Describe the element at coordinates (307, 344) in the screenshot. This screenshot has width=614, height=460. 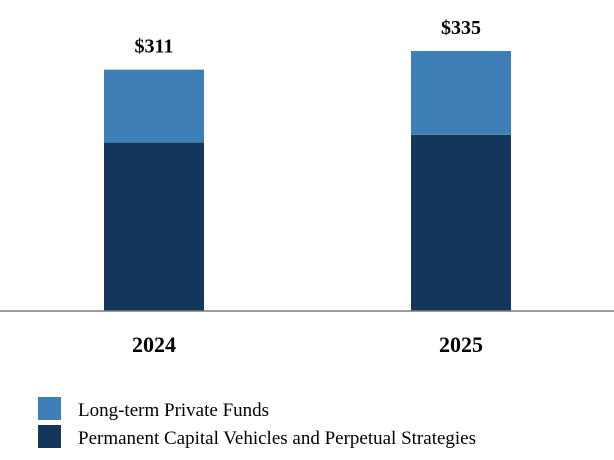
I see `category-labels-group: 2024 2025` at that location.